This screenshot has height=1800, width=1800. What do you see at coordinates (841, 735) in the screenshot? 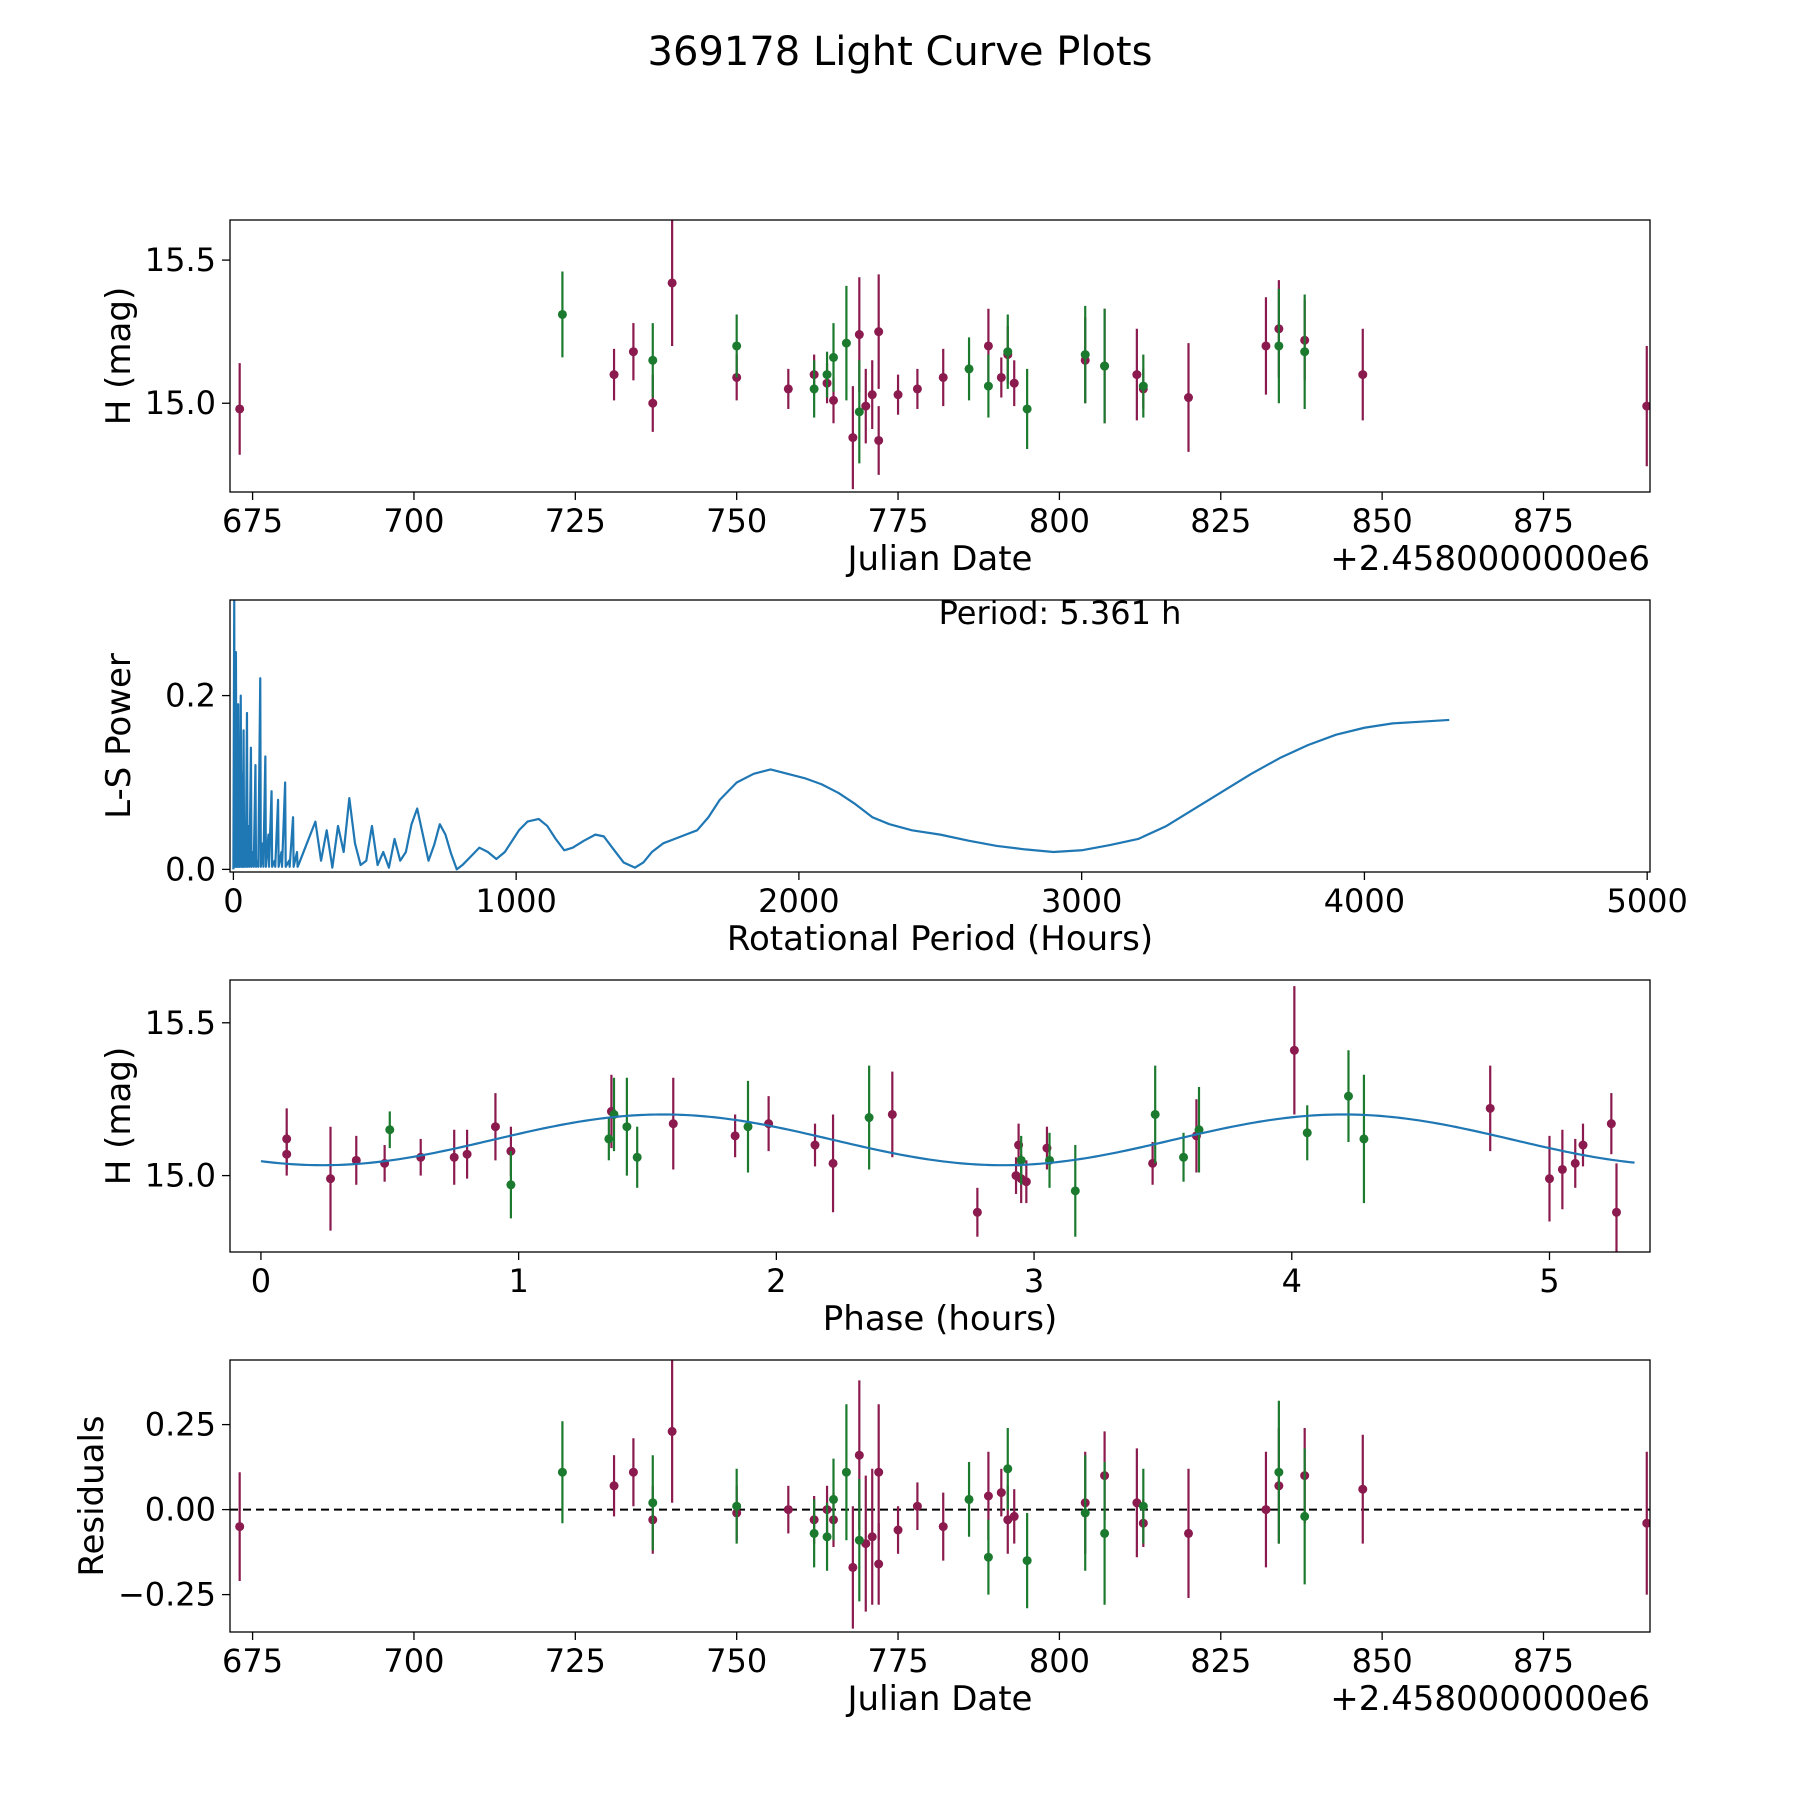
I see `plot-area` at bounding box center [841, 735].